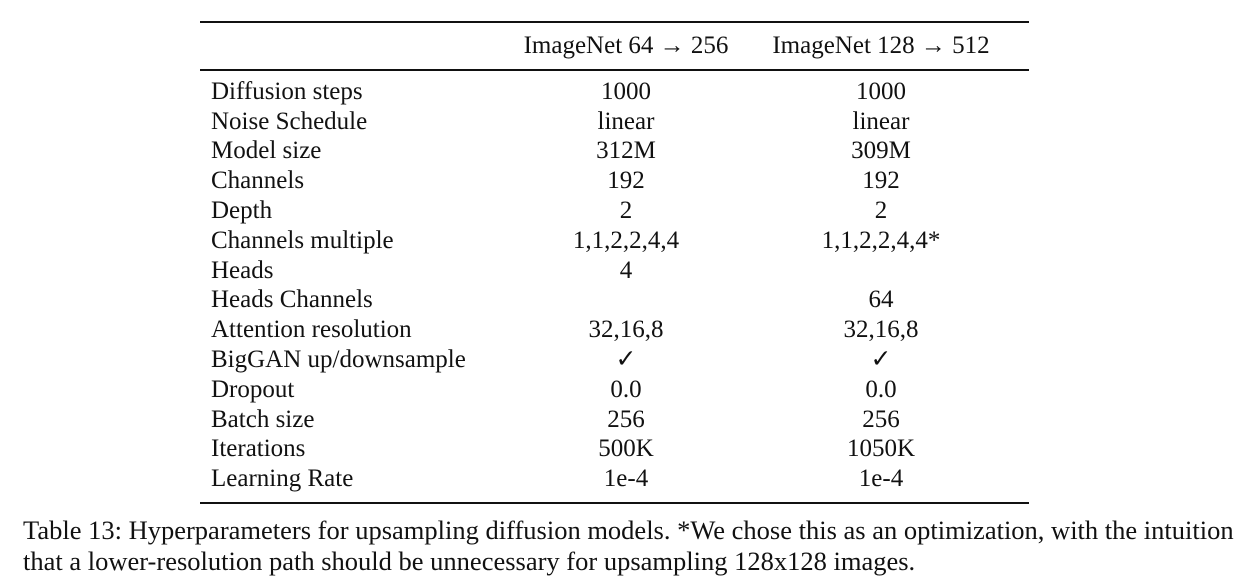  I want to click on cell-imagenet-64-256: 4, so click(626, 270).